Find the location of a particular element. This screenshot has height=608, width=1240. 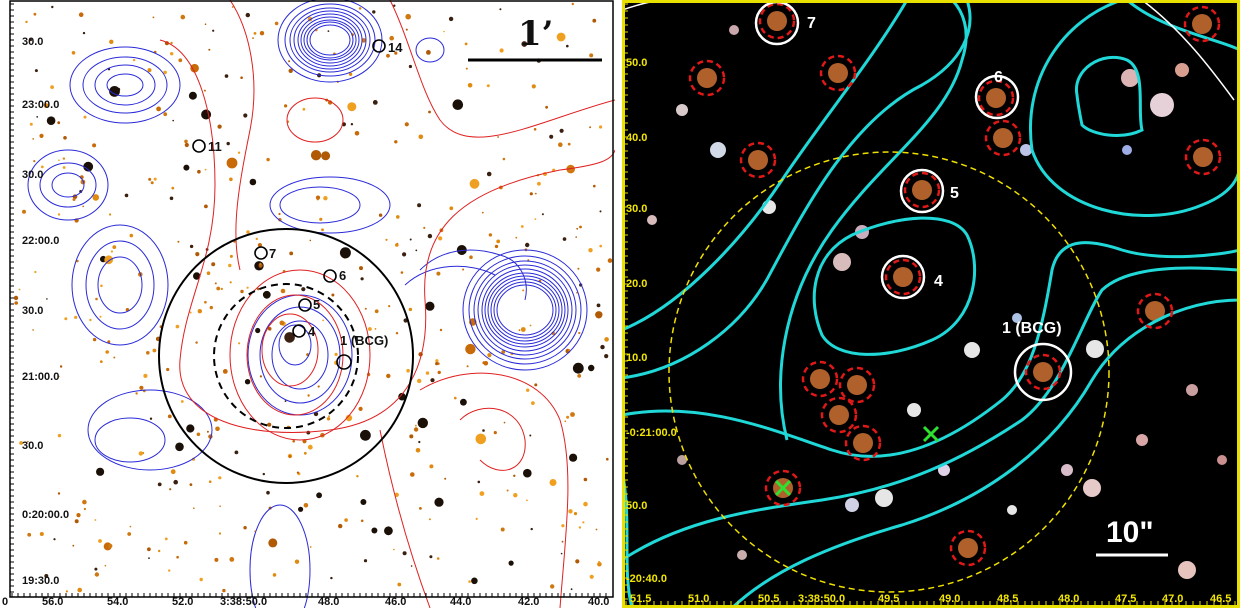

right-ra-tick: 51.5 is located at coordinates (640, 599).